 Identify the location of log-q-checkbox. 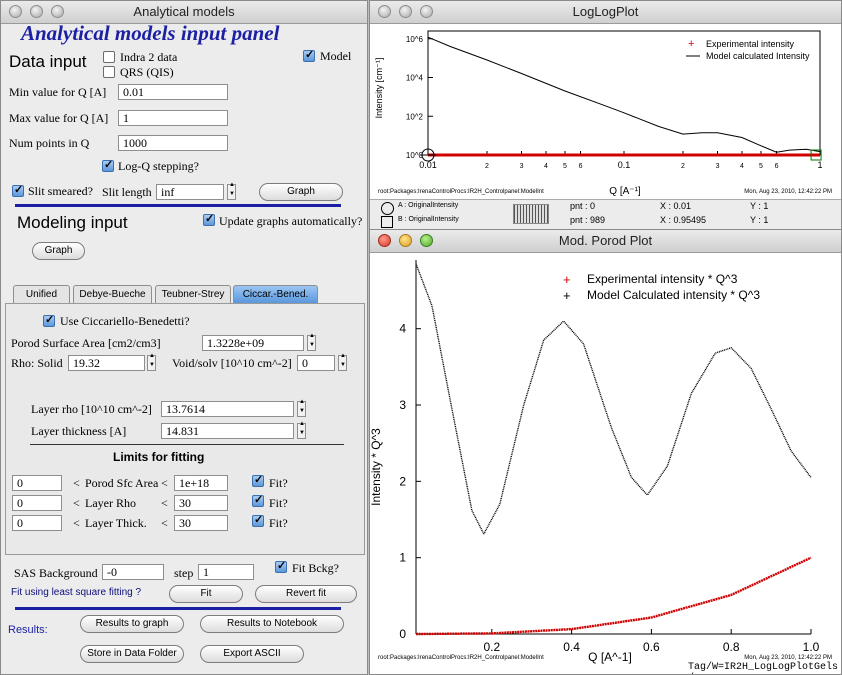
(108, 165).